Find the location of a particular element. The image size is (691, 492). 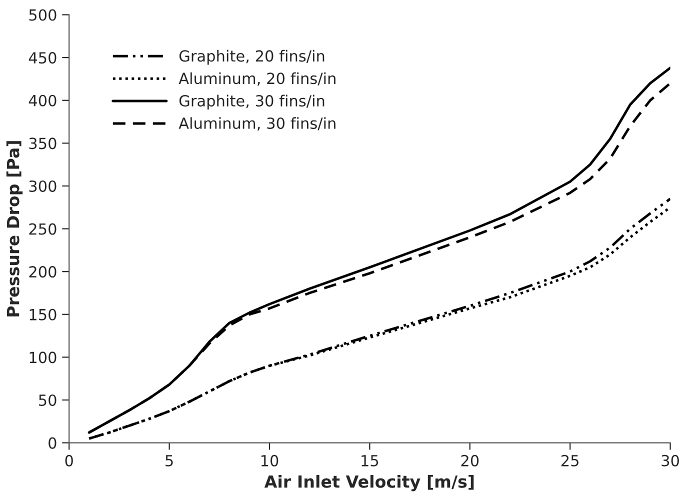

y-tick-label: 500 is located at coordinates (42, 15).